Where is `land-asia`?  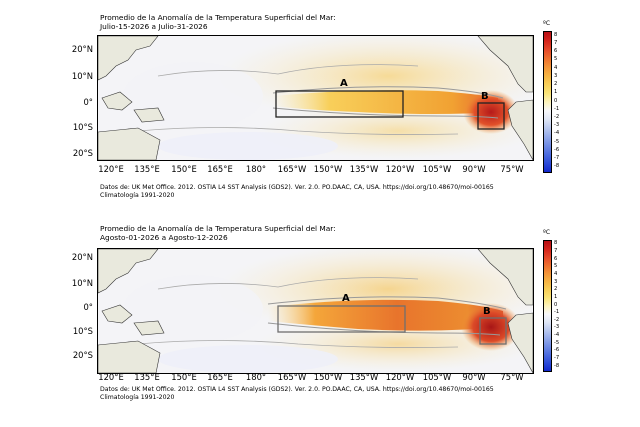
land-asia is located at coordinates (128, 271).